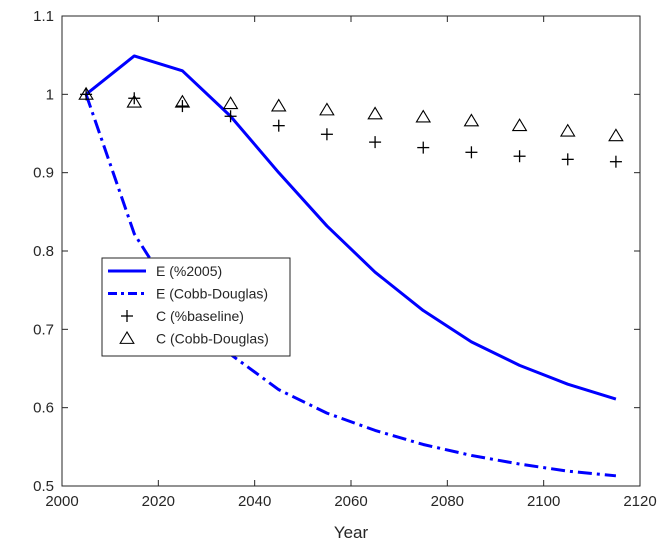 This screenshot has height=546, width=669. What do you see at coordinates (254, 501) in the screenshot?
I see `x-tick-label-2: 2040` at bounding box center [254, 501].